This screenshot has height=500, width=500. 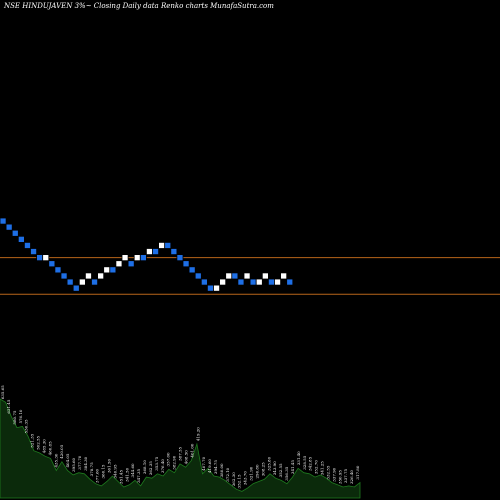 What do you see at coordinates (2, 392) in the screenshot?
I see `volume-price-label: 635.65` at bounding box center [2, 392].